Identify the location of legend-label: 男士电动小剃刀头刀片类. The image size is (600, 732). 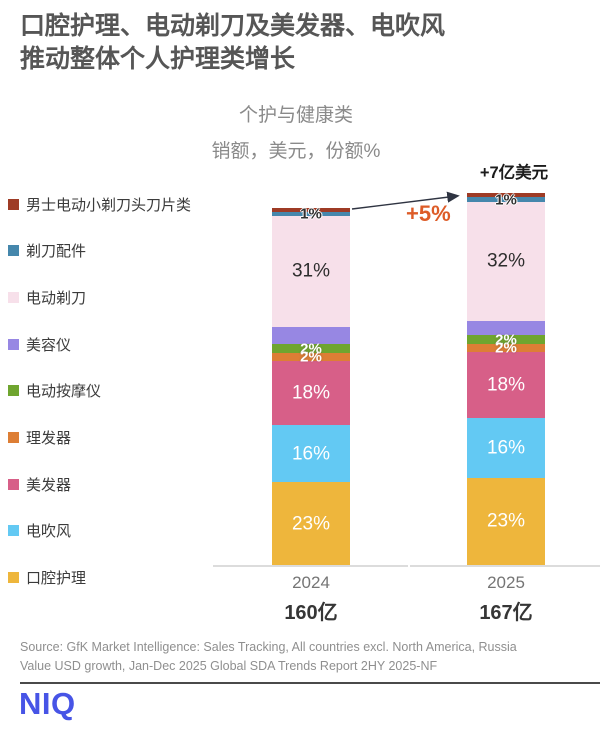
(109, 205).